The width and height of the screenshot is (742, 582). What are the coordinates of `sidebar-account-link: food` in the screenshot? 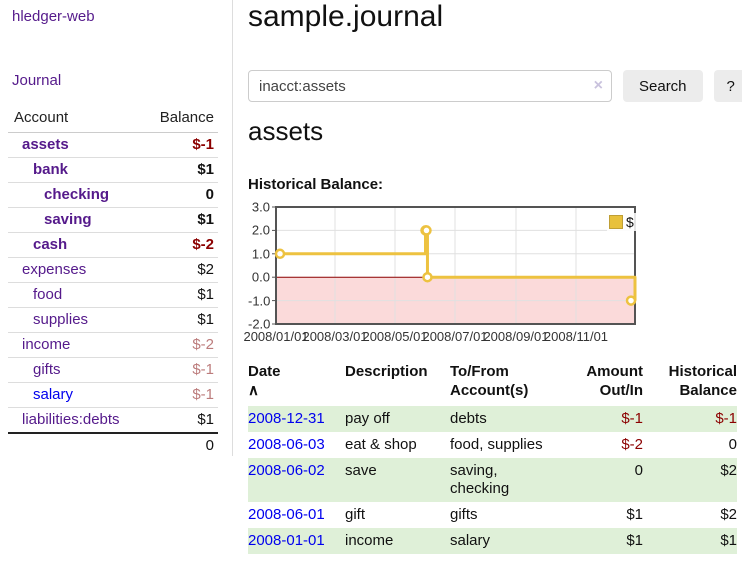 It's located at (48, 294).